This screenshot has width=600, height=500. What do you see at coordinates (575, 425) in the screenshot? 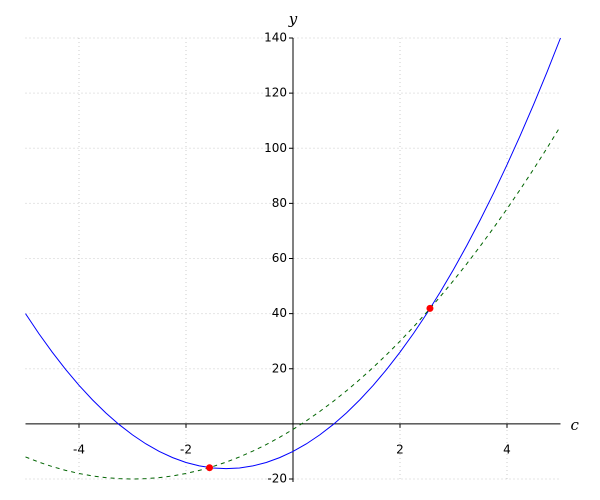
I see `x-axis-label: c` at bounding box center [575, 425].